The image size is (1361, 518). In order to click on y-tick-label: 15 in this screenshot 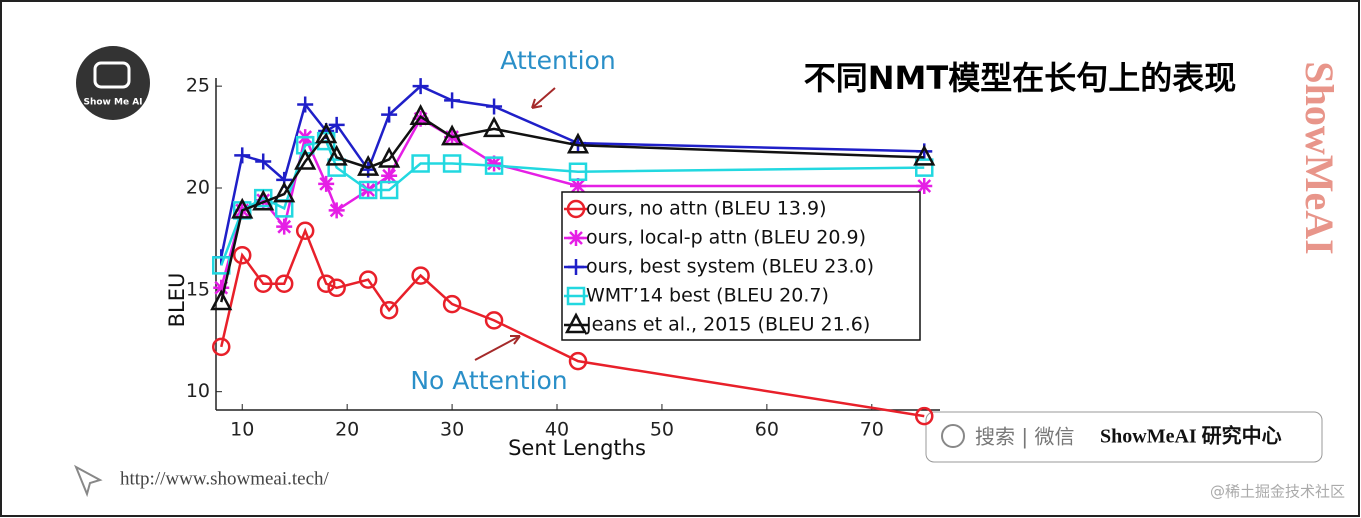, I will do `click(198, 289)`.